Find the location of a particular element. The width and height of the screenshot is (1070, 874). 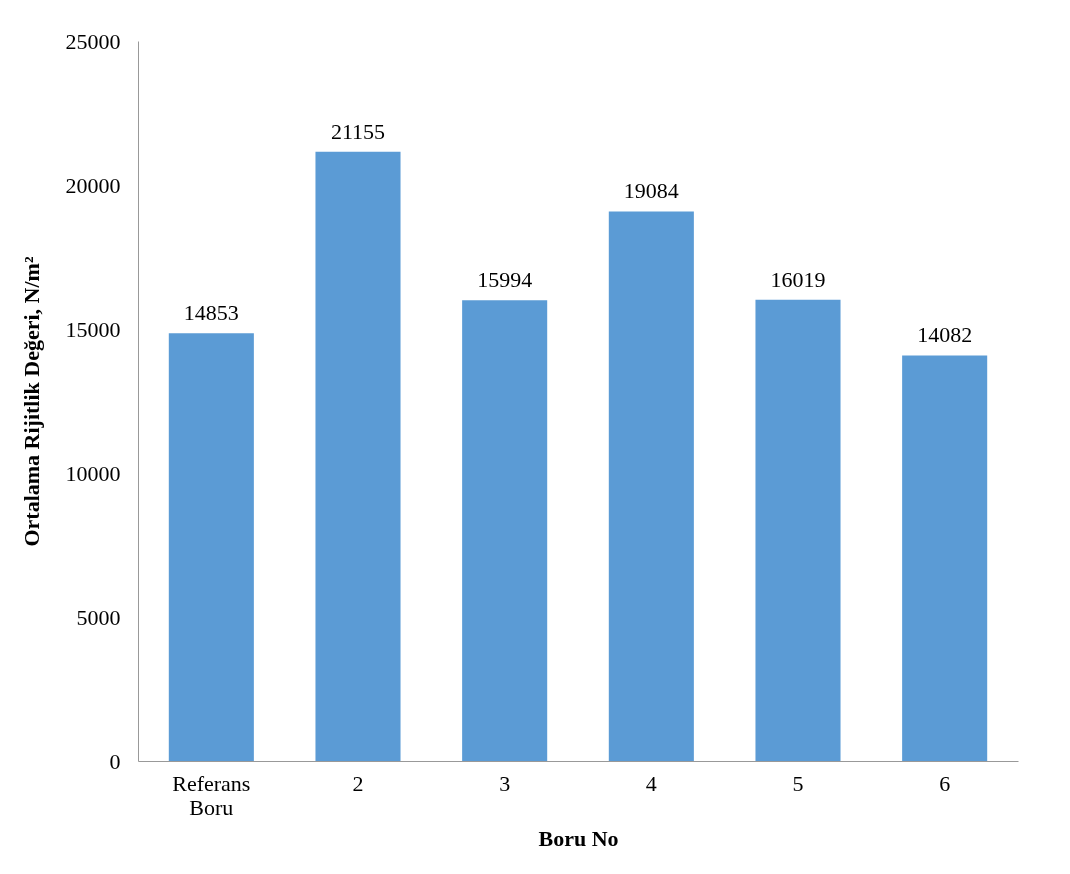

x-tick-label: Referans Boru is located at coordinates (211, 795).